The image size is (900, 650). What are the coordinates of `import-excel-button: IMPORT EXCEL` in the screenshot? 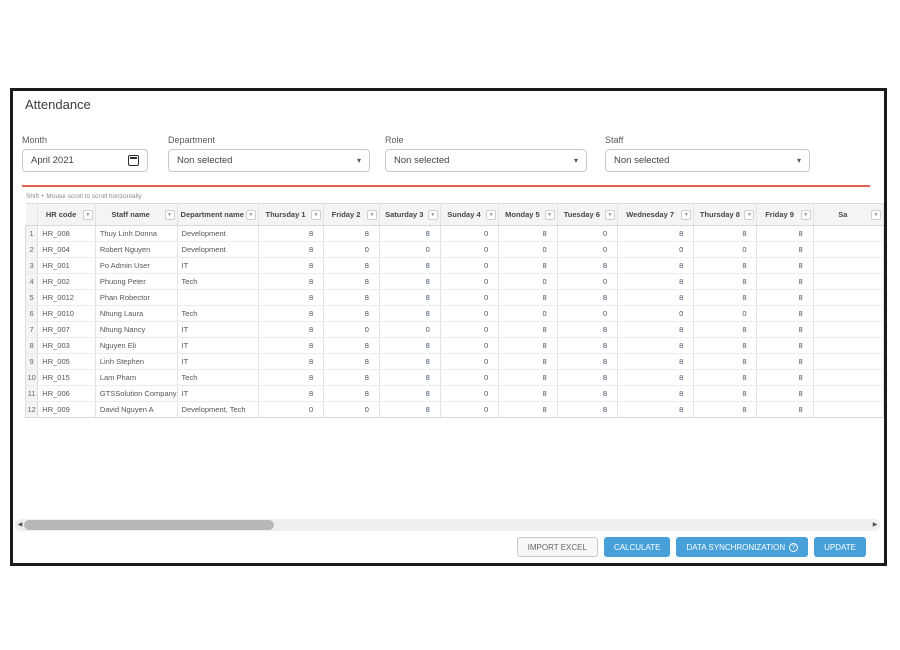 It's located at (557, 547).